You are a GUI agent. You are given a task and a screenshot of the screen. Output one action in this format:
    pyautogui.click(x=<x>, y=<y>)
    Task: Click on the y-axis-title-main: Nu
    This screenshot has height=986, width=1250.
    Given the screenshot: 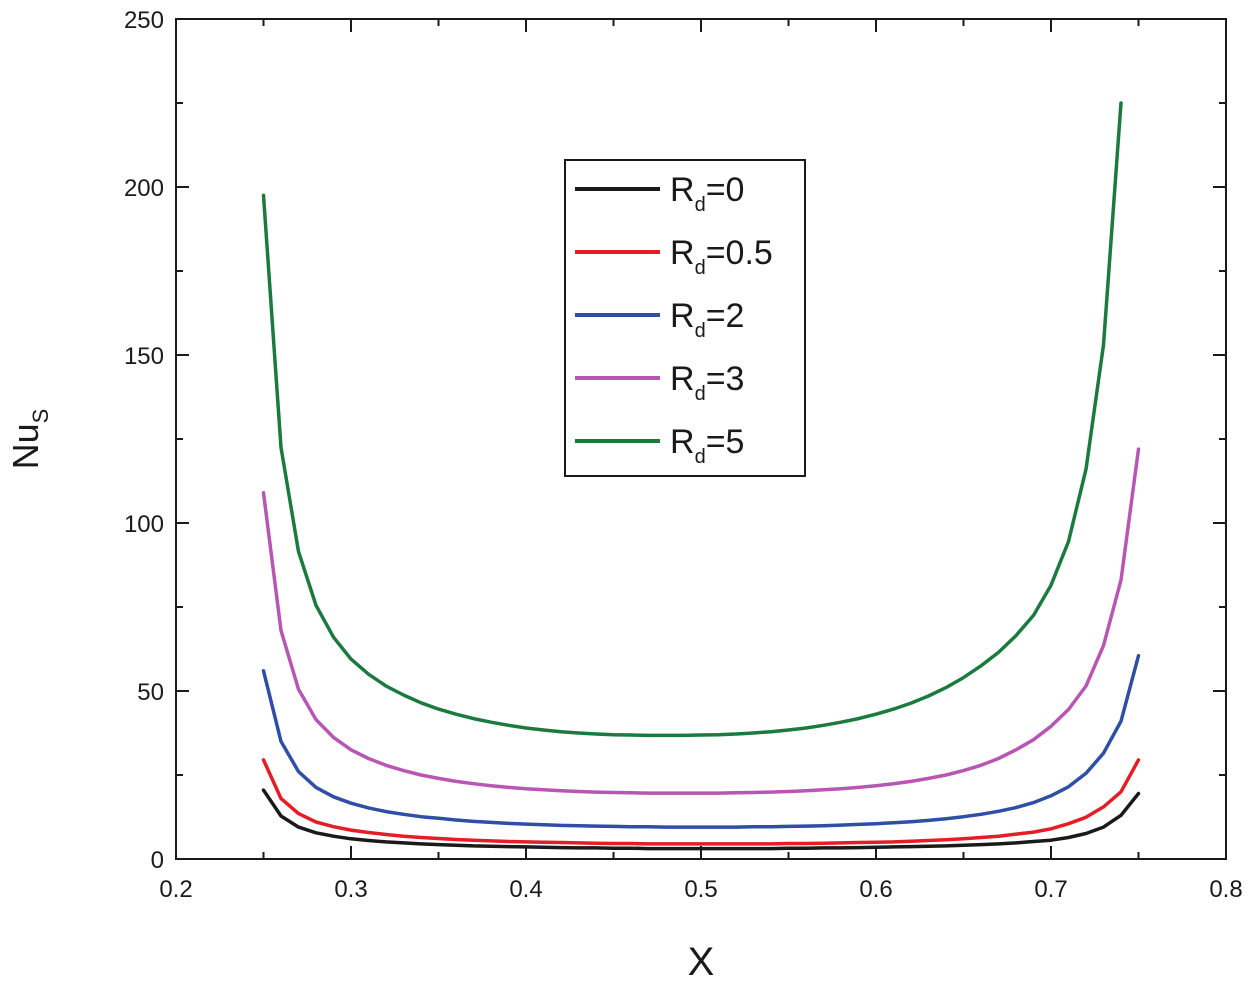 What is the action you would take?
    pyautogui.click(x=25, y=446)
    